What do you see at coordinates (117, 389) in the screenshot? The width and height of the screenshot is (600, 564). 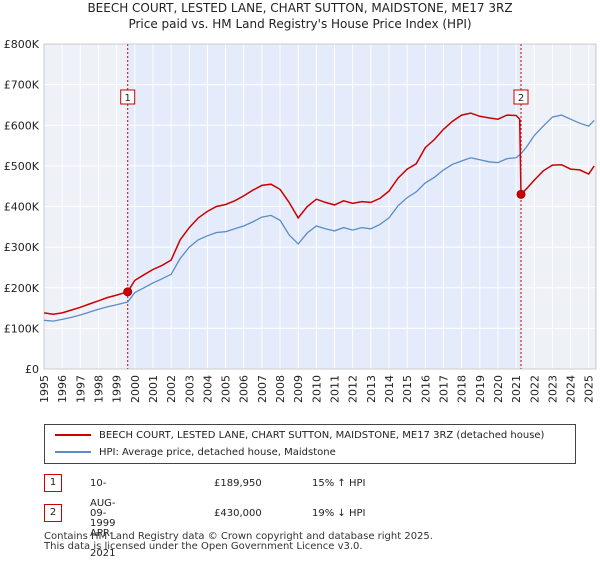 I see `x-tick-label: 1999` at bounding box center [117, 389].